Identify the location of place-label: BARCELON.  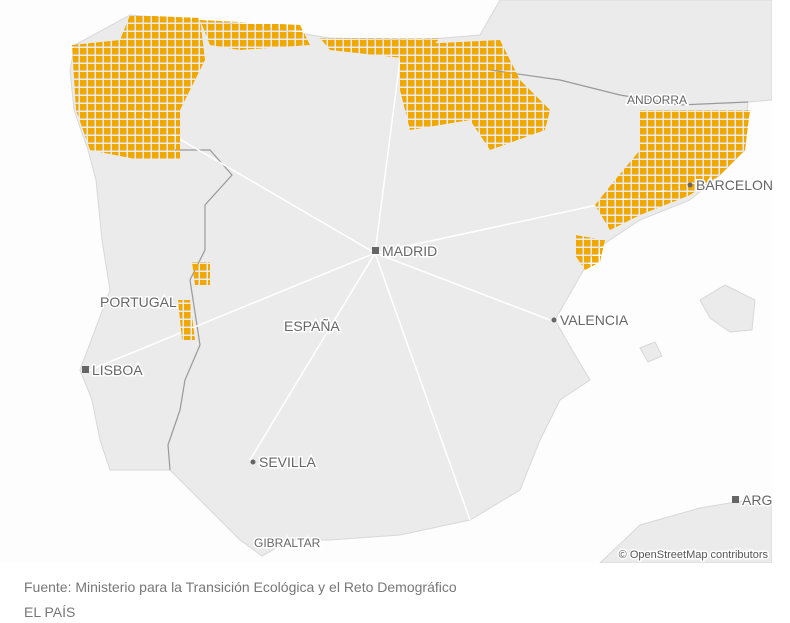
(734, 185).